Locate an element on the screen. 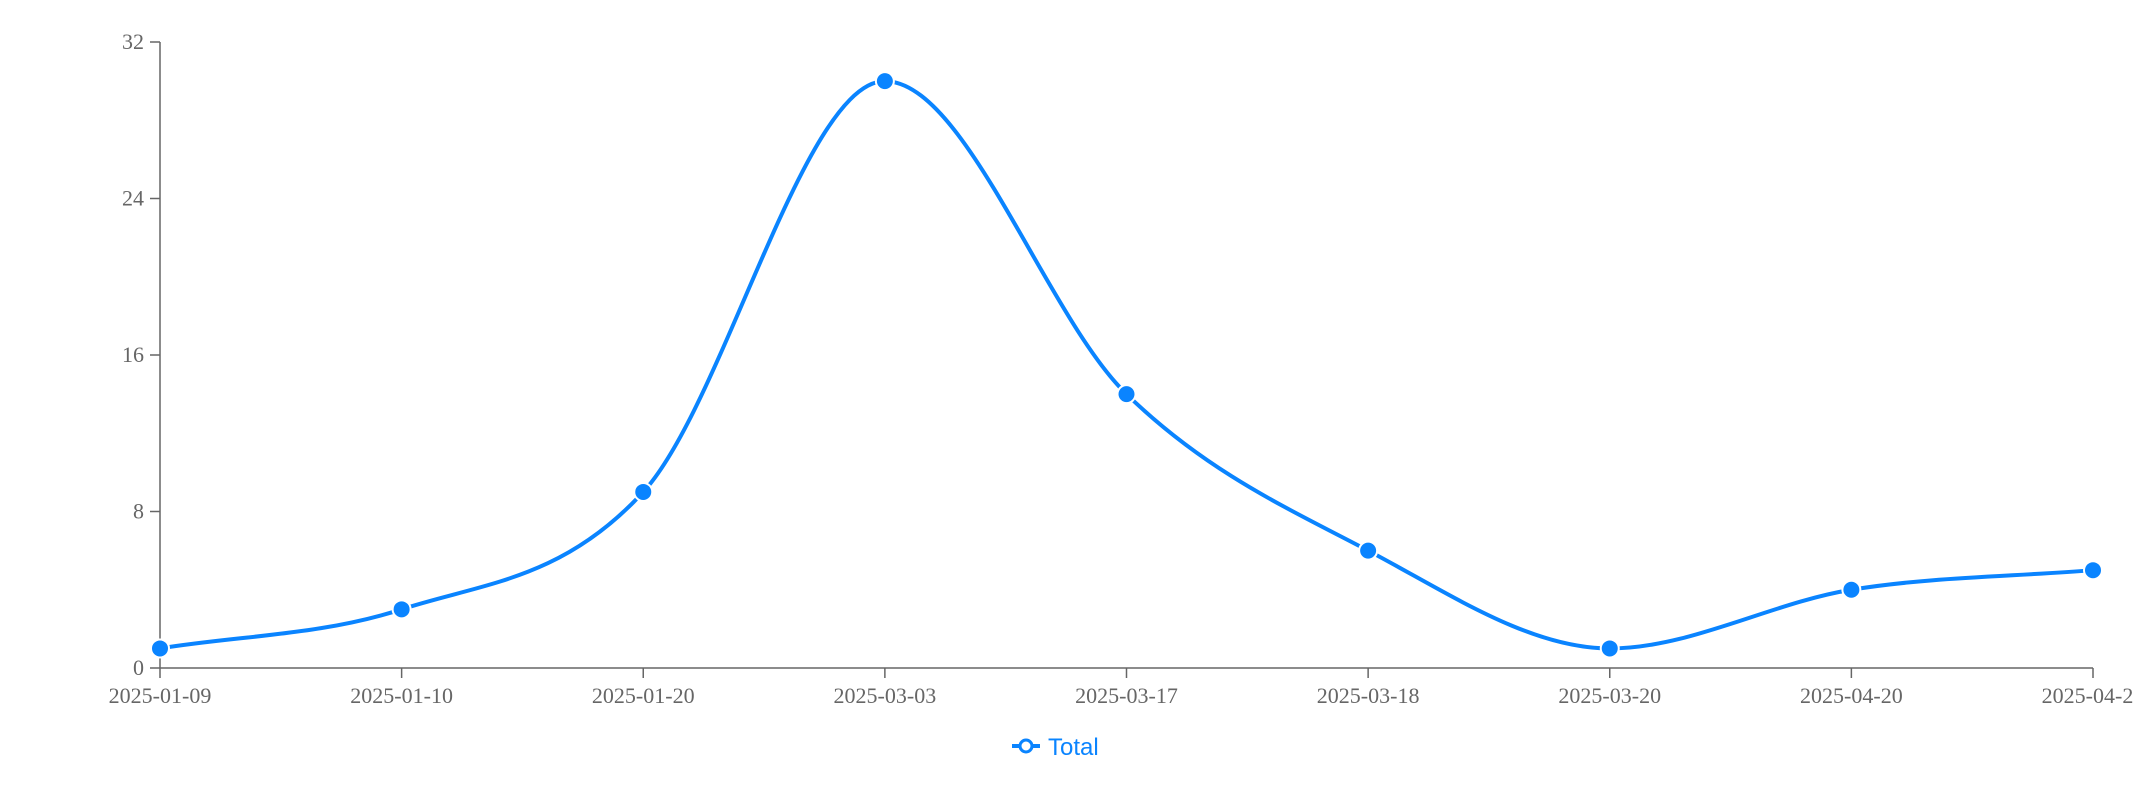 Image resolution: width=2134 pixels, height=800 pixels. x-tick-label: 2025-01-20 is located at coordinates (643, 695).